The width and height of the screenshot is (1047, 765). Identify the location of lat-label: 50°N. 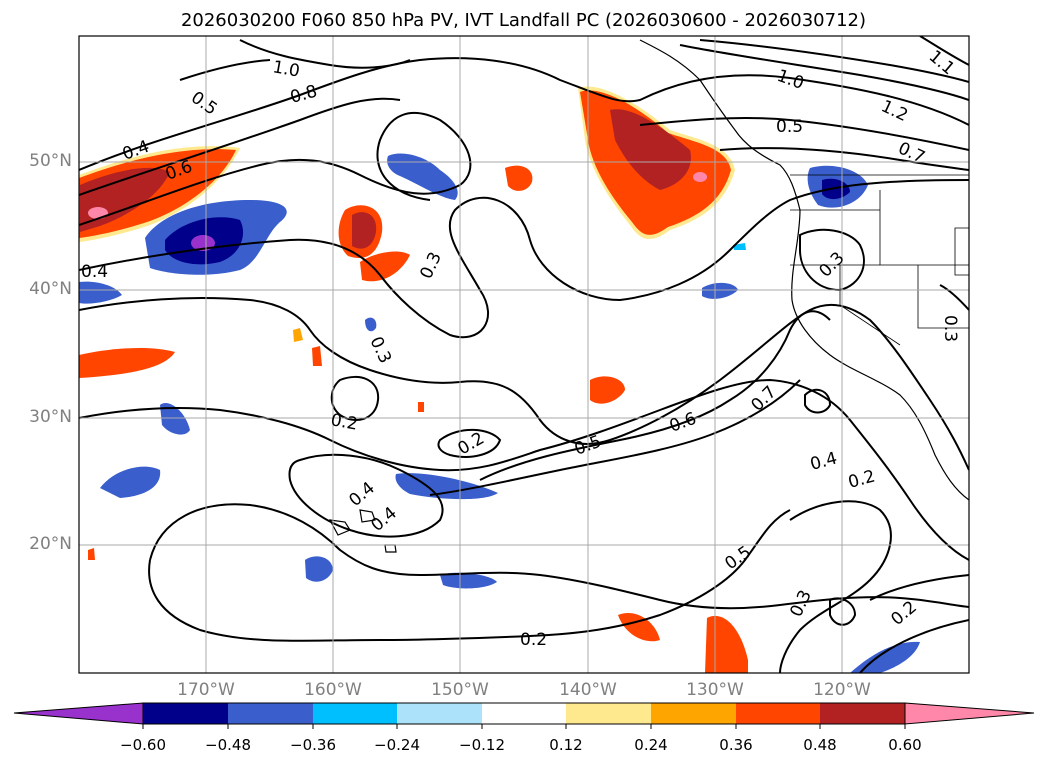
(50, 161).